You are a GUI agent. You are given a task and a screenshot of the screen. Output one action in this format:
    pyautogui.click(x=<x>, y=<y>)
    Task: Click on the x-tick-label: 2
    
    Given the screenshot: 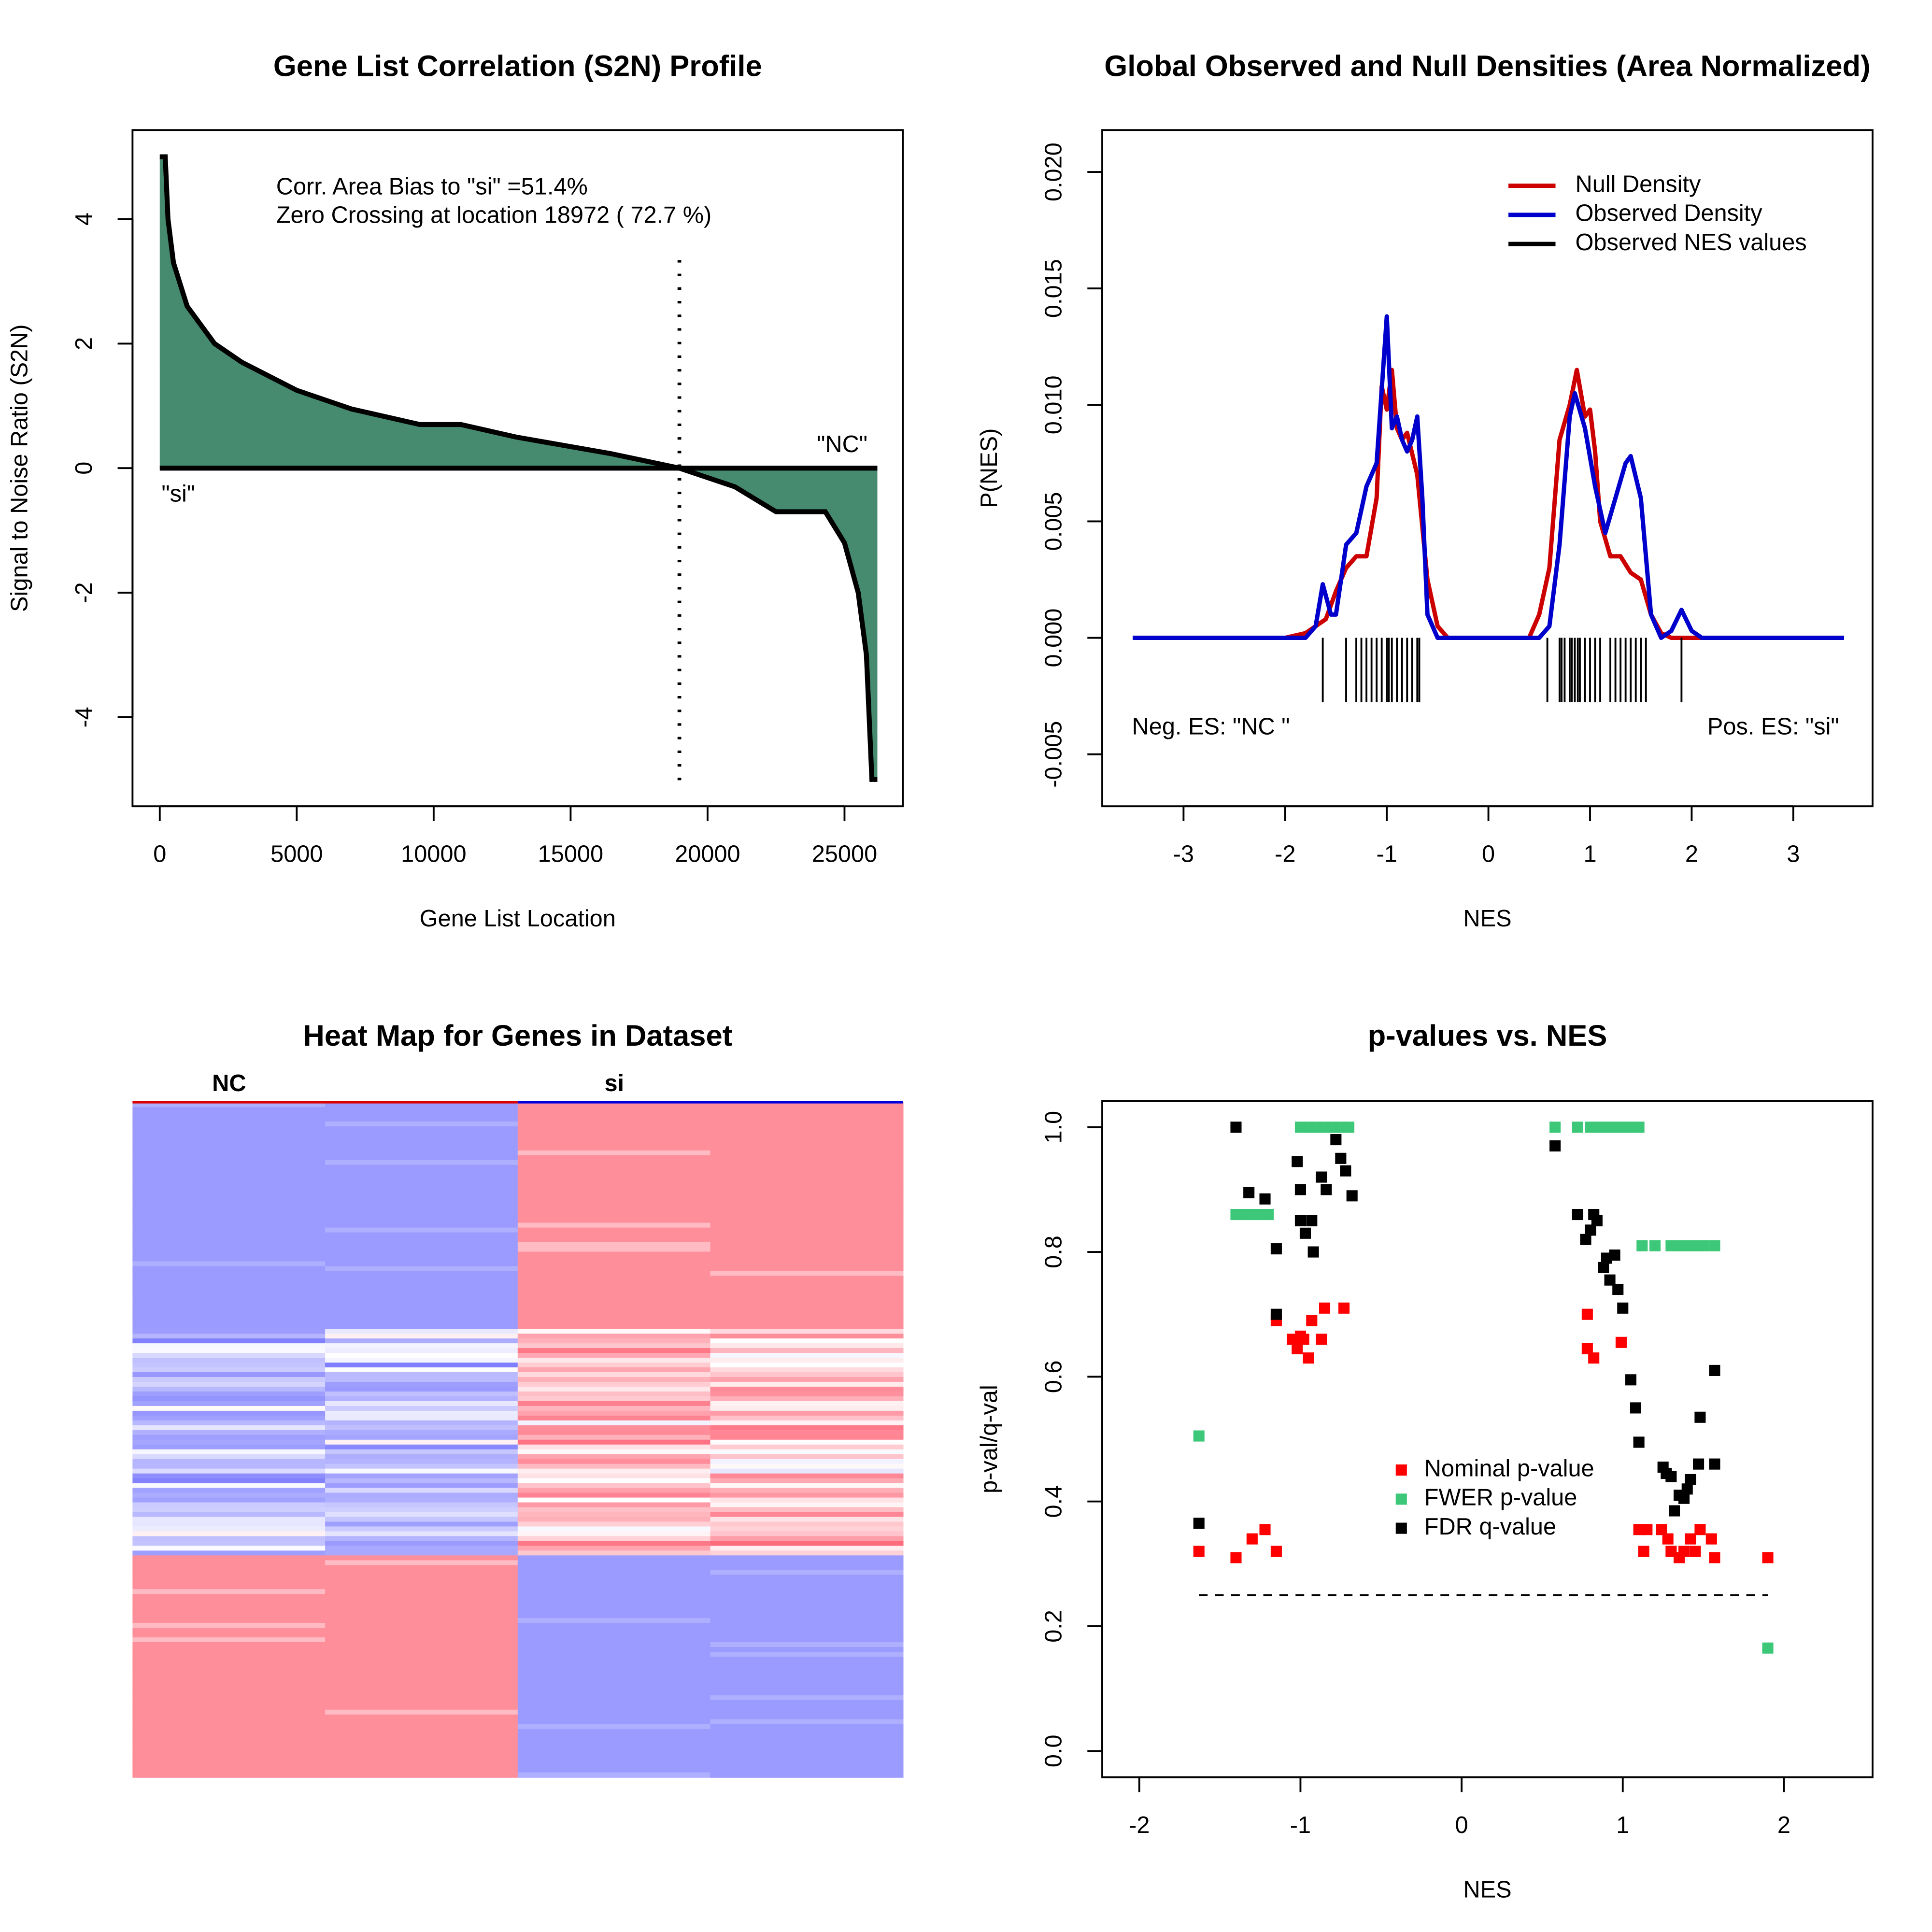 What is the action you would take?
    pyautogui.click(x=1783, y=1825)
    